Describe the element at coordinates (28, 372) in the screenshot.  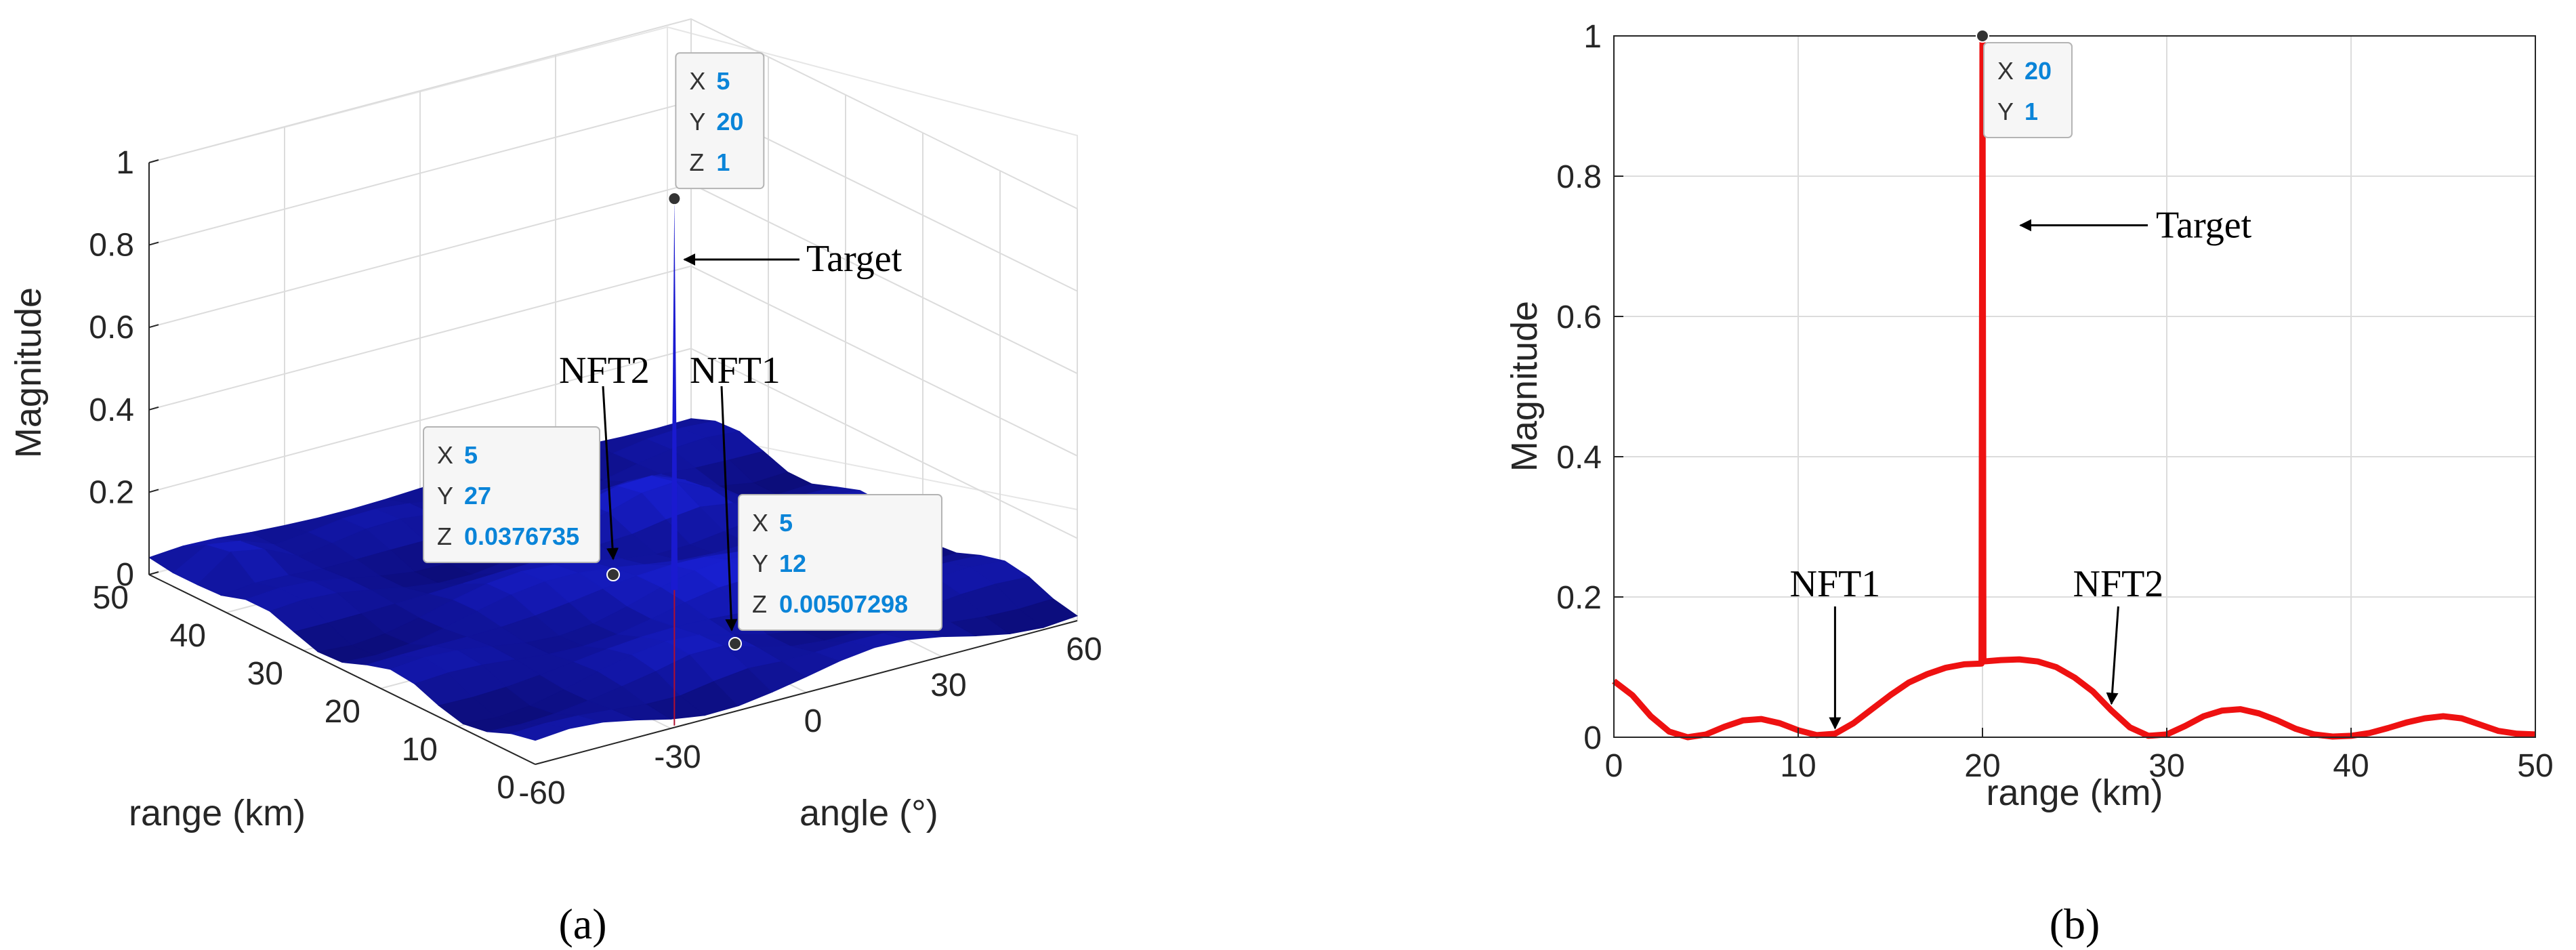
I see `z-axis-label-a: Magnitude` at that location.